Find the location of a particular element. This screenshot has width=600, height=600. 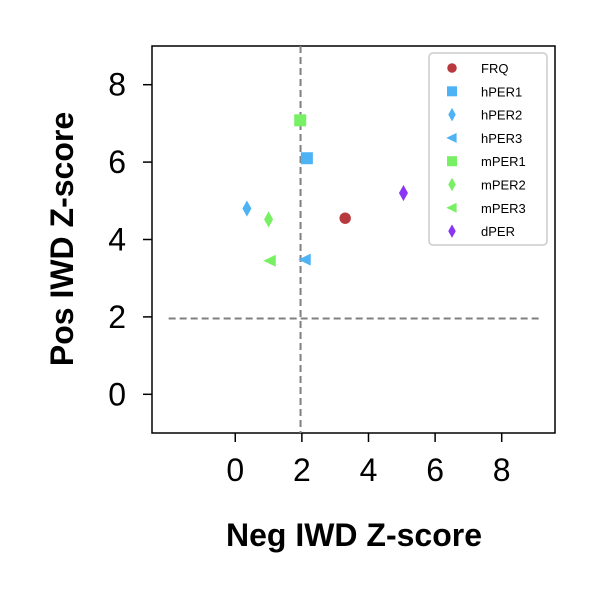

legend-items: FRQ hPER1 hPER2 hPER3 mPER1 mPER2 mPER3 dPER is located at coordinates (486, 150).